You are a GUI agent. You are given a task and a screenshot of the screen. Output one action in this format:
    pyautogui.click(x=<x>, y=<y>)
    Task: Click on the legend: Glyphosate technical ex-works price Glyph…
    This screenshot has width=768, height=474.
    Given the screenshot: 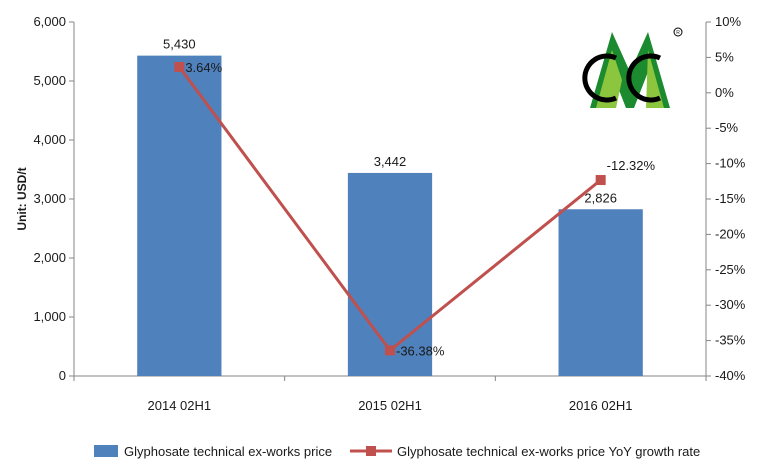 What is the action you would take?
    pyautogui.click(x=397, y=451)
    